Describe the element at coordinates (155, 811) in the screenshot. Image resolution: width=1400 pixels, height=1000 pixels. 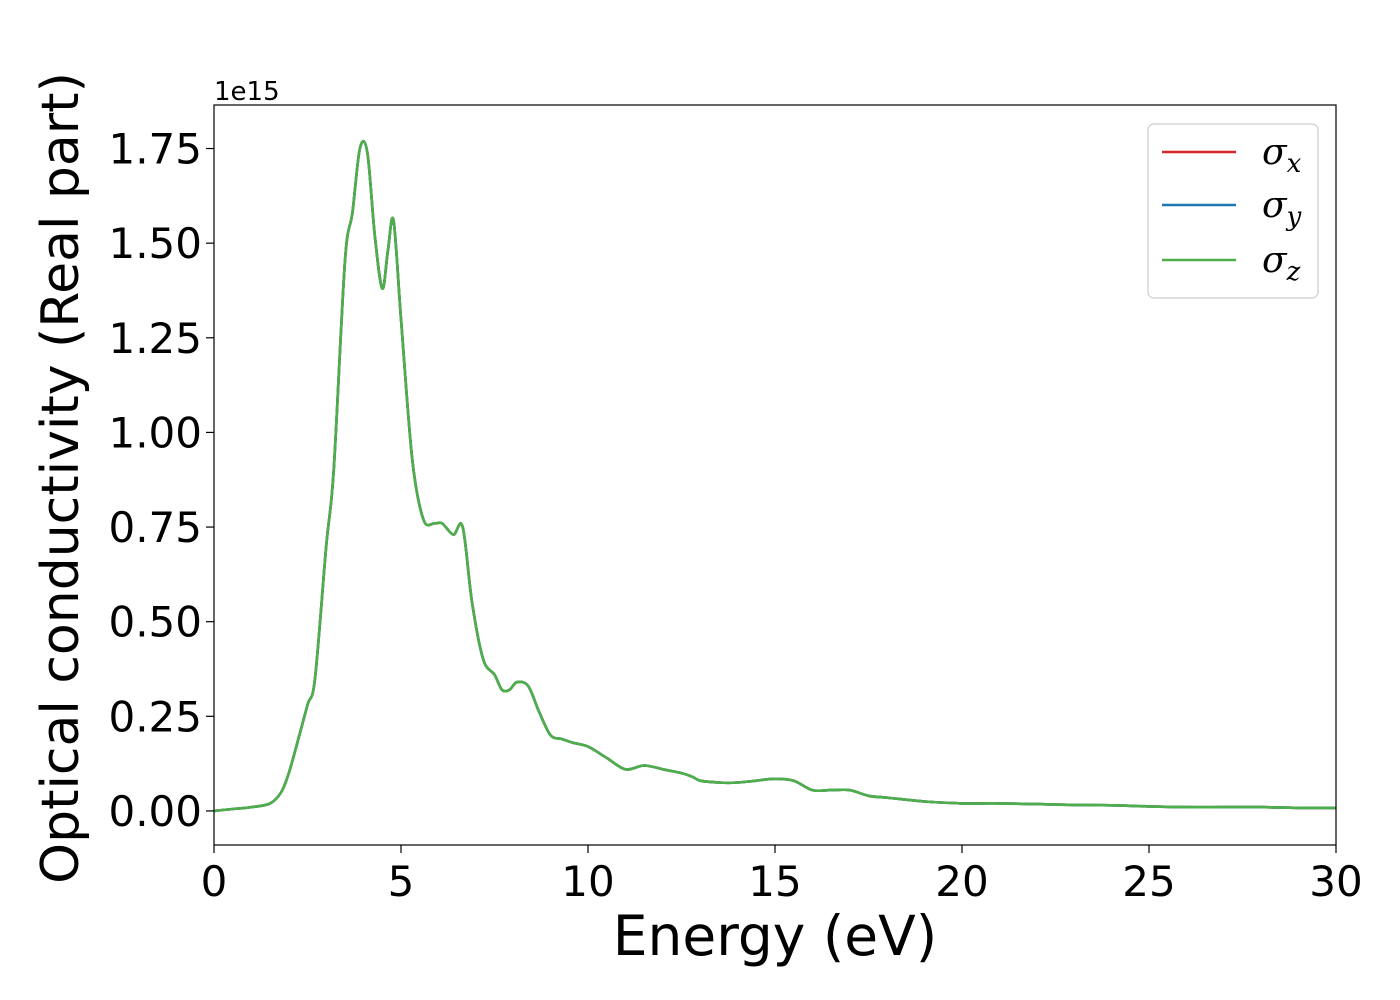
I see `y-tick-label: 0.00` at that location.